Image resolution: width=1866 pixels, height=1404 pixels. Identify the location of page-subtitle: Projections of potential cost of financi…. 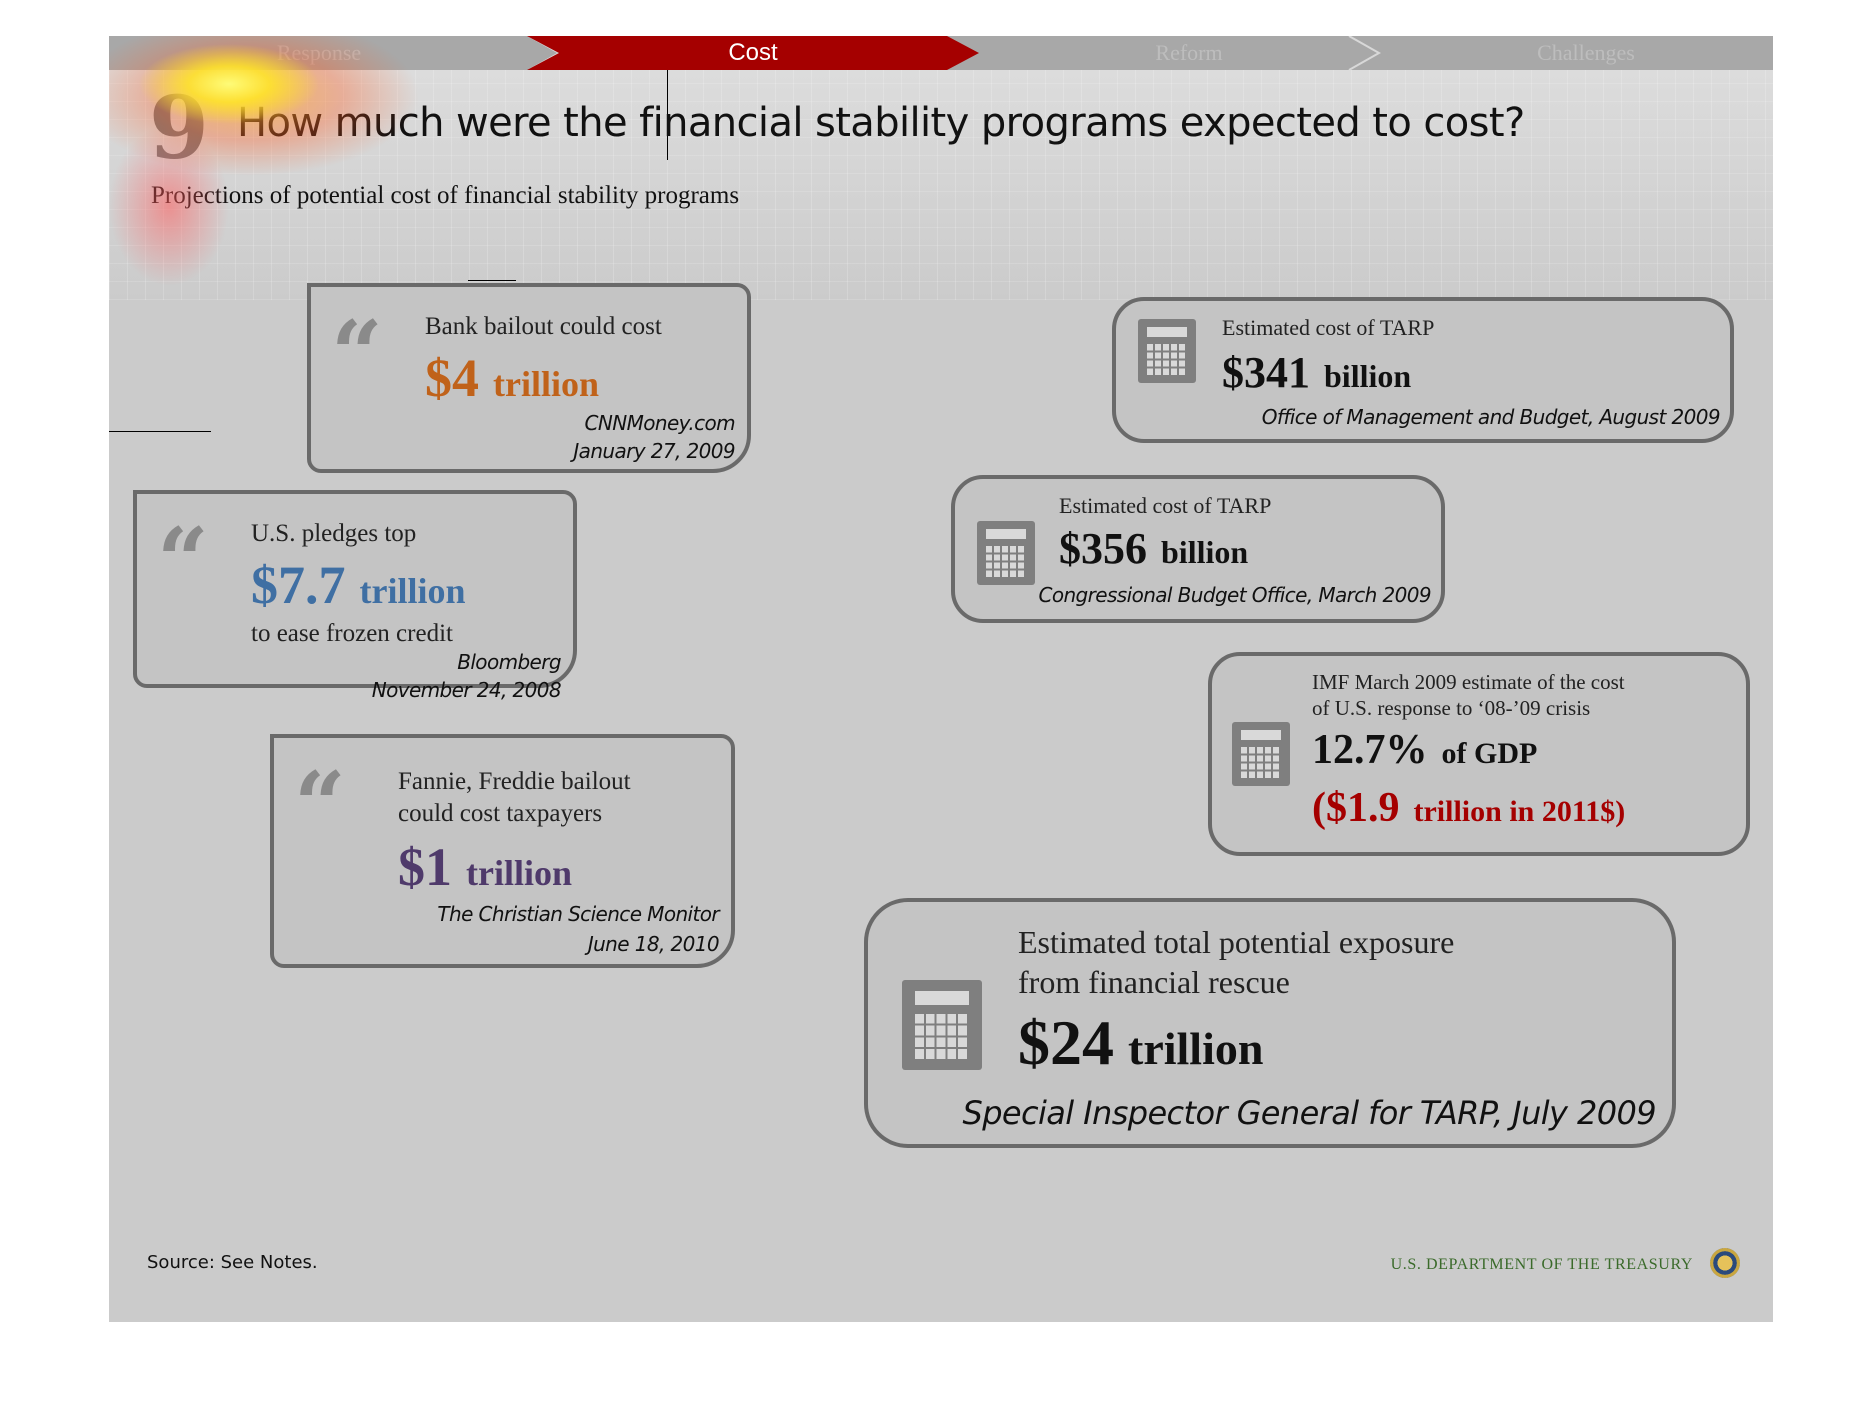
(445, 195).